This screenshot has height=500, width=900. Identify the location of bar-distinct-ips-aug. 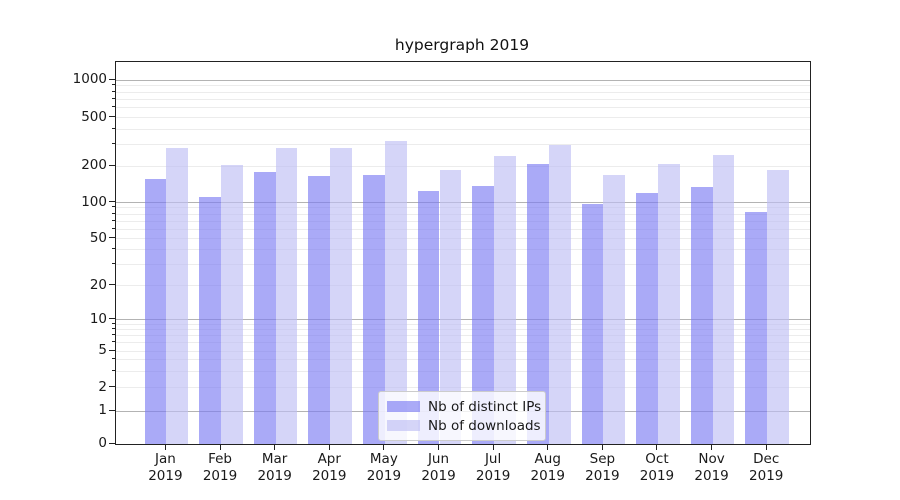
(537, 303).